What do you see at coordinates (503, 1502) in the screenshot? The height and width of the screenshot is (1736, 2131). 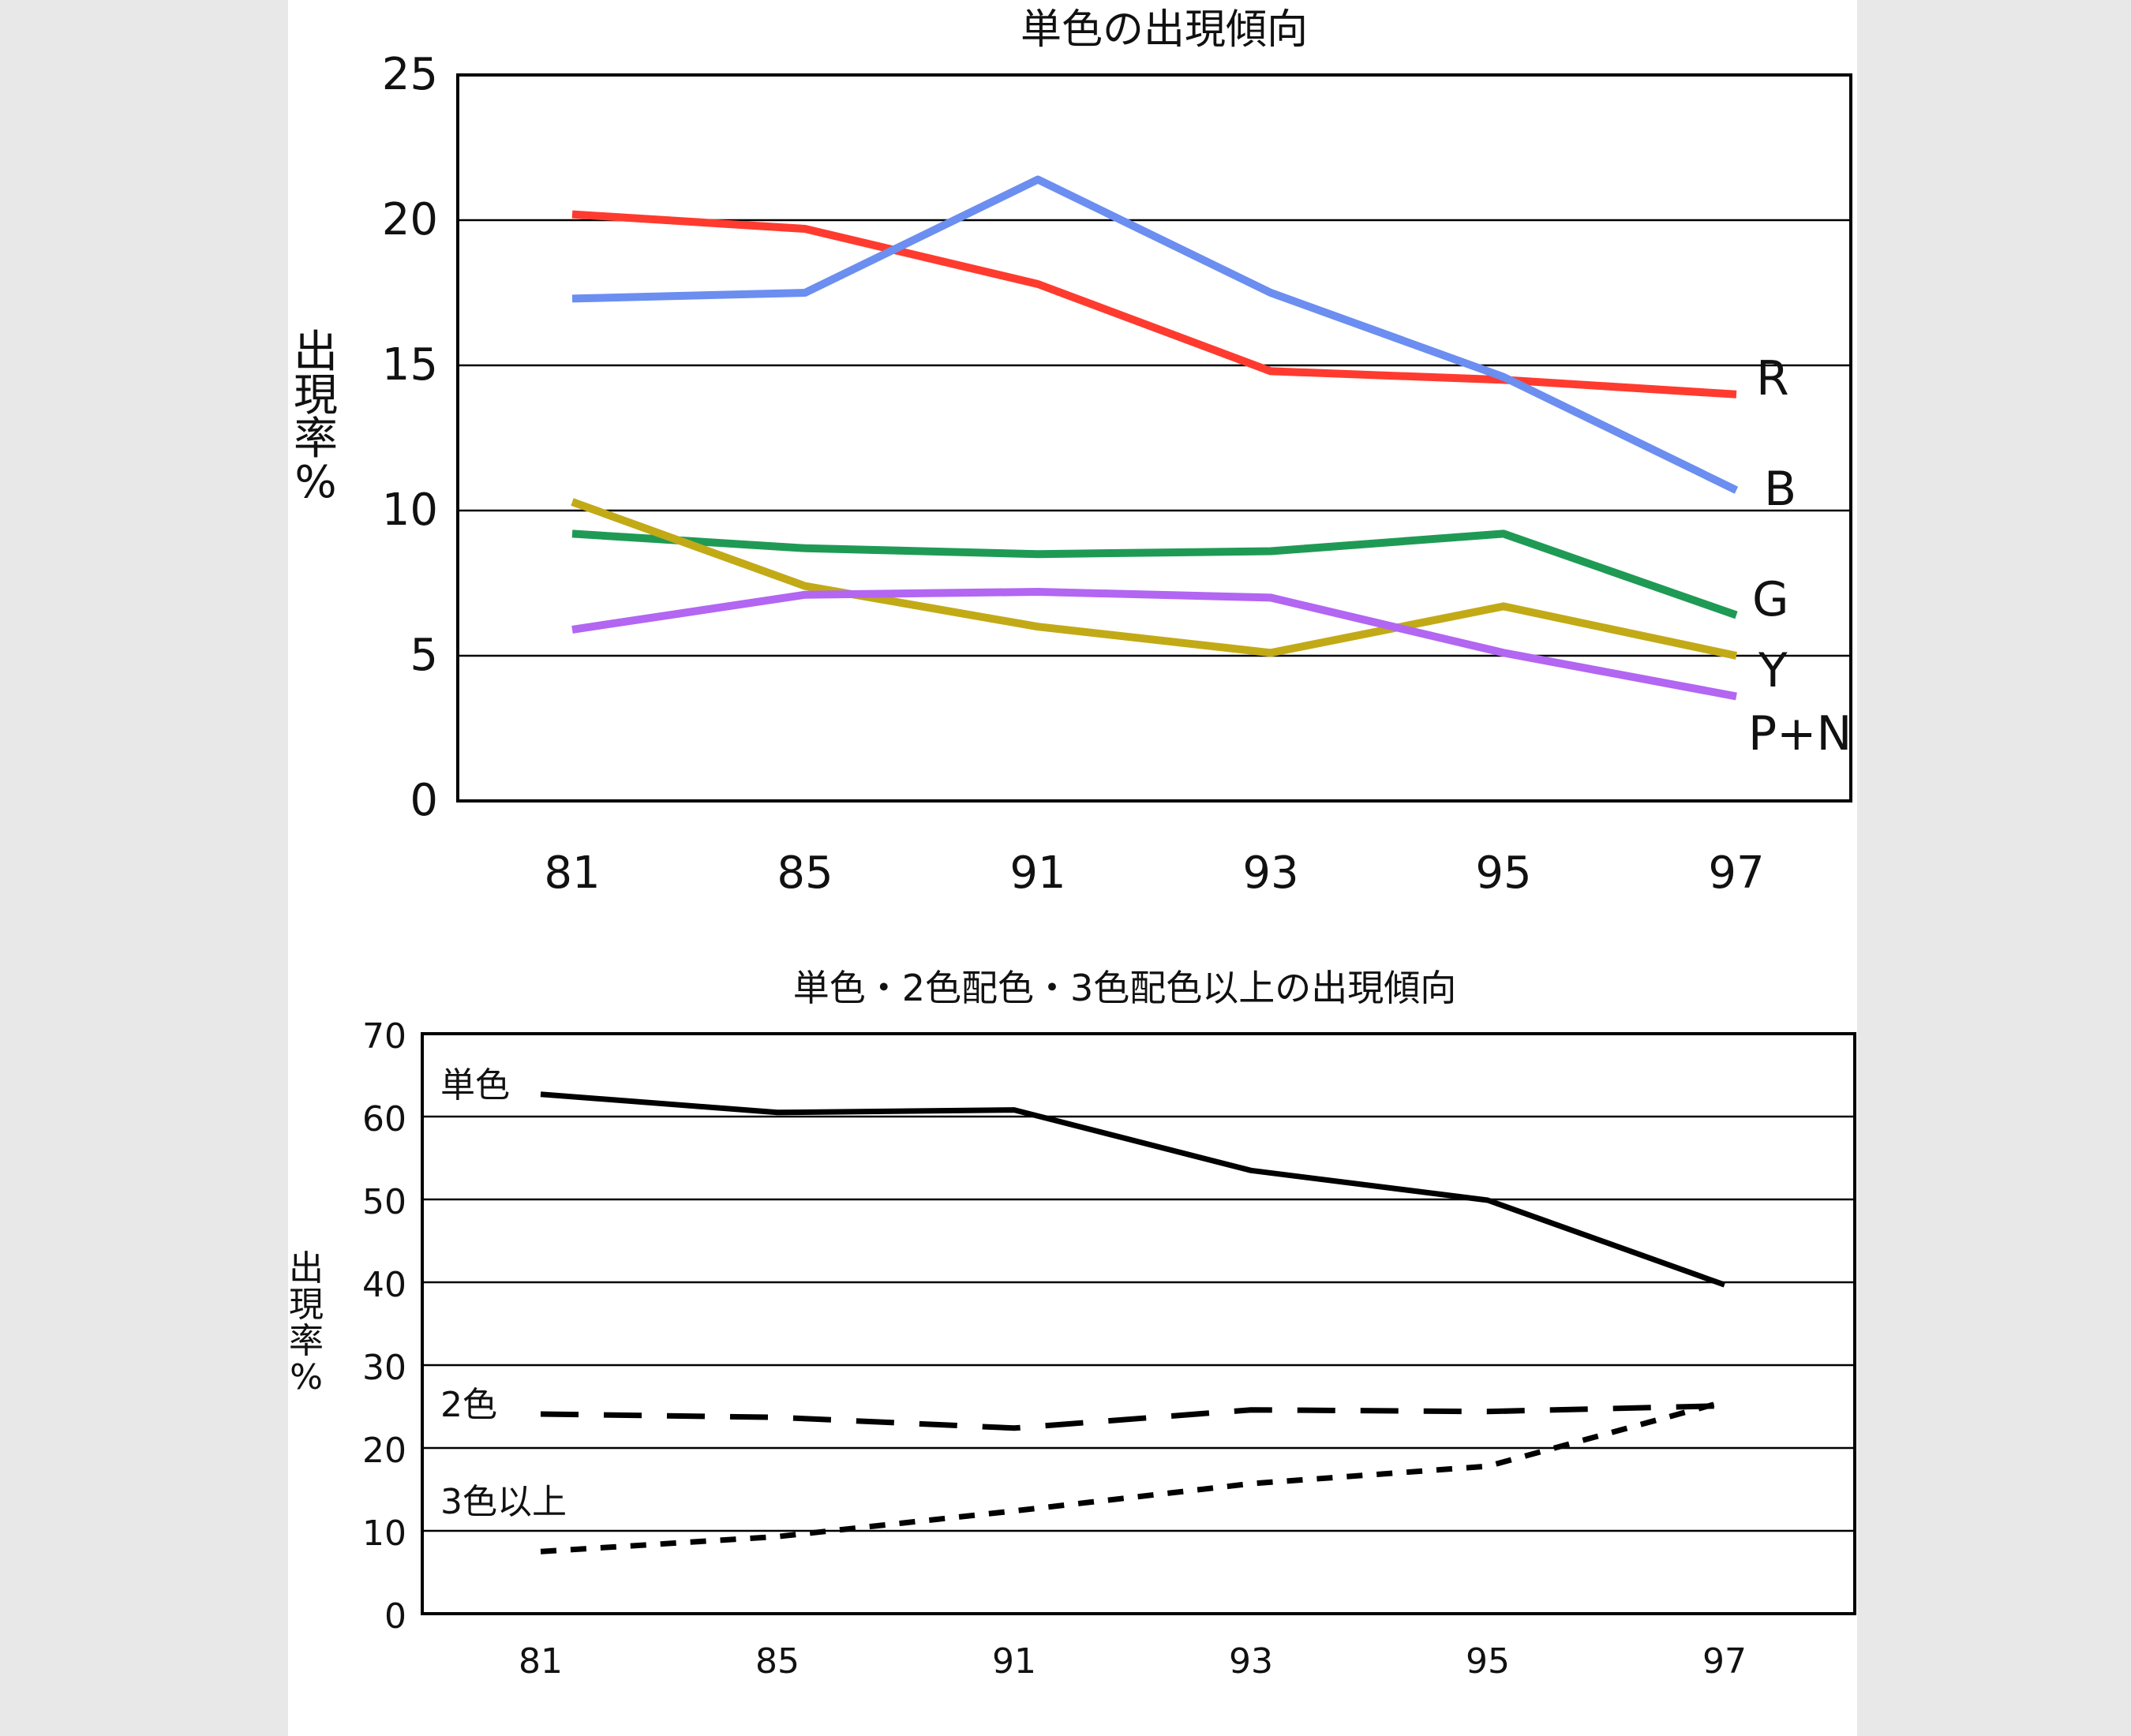 I see `series-label: 3色以上` at bounding box center [503, 1502].